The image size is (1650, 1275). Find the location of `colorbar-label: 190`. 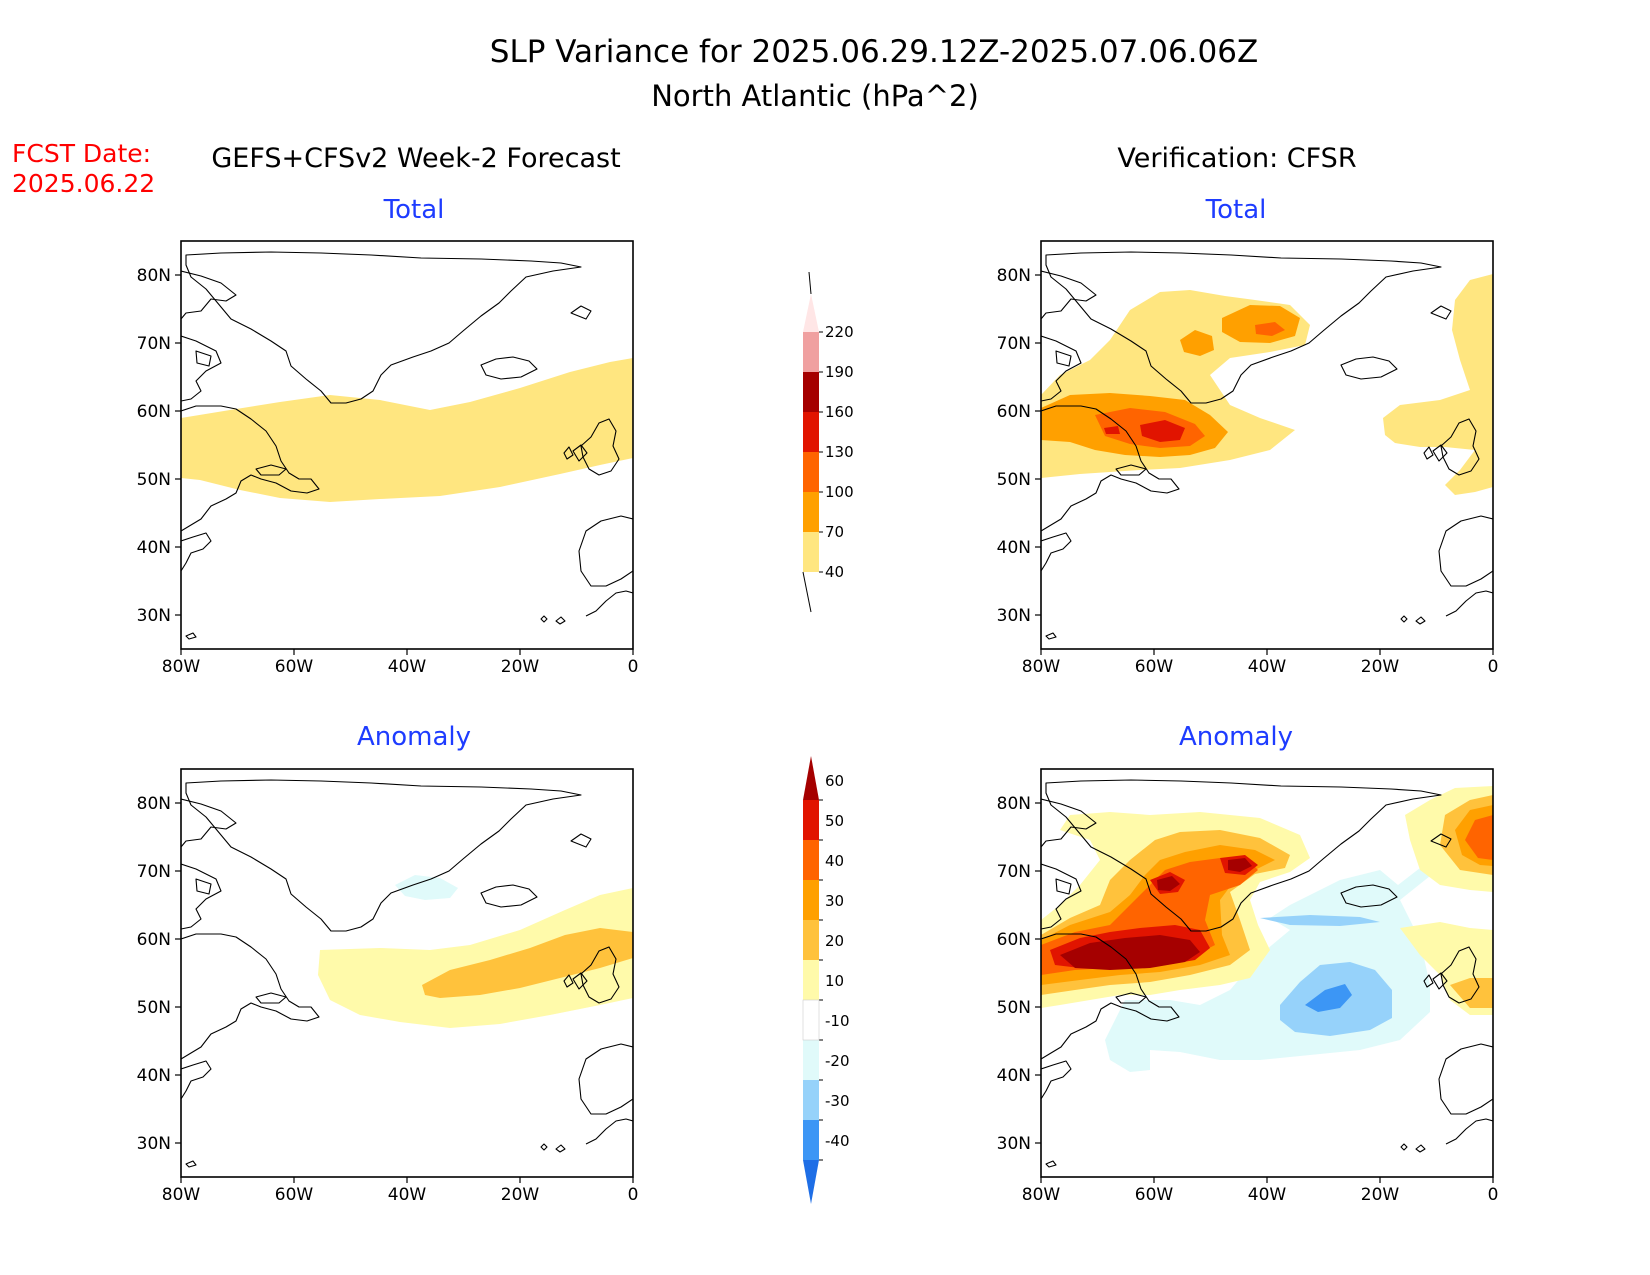

colorbar-label: 190 is located at coordinates (839, 372).